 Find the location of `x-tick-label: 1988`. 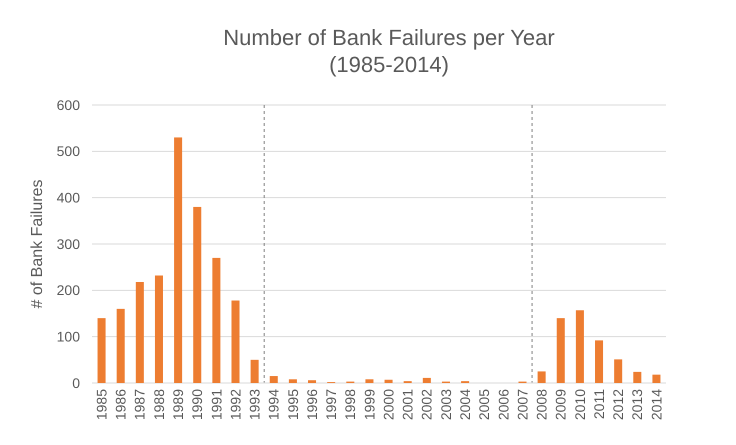

x-tick-label: 1988 is located at coordinates (158, 404).